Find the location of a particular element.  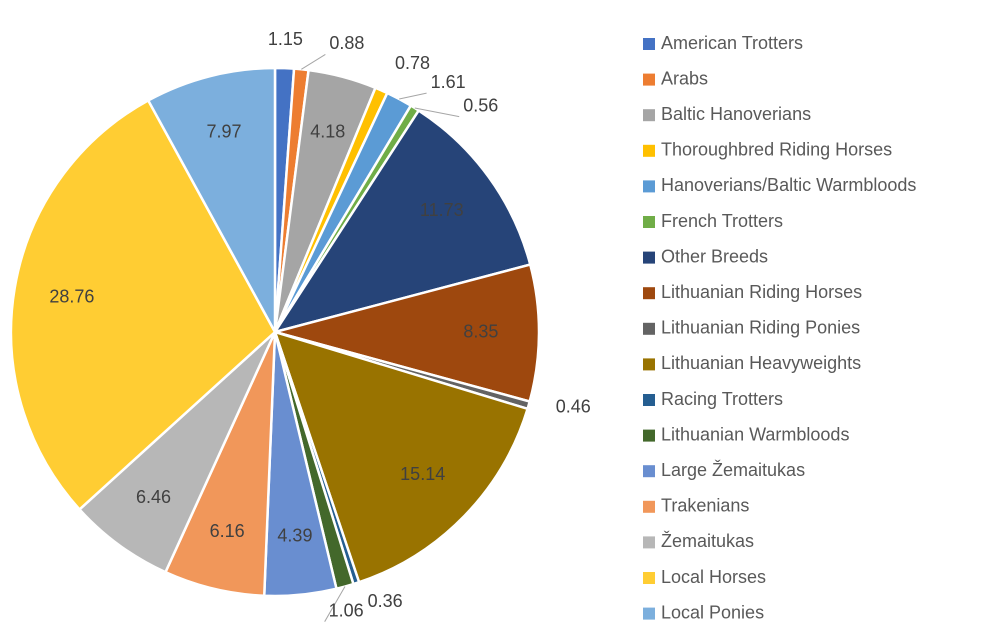

legend-label: Žemaitukas is located at coordinates (707, 541).